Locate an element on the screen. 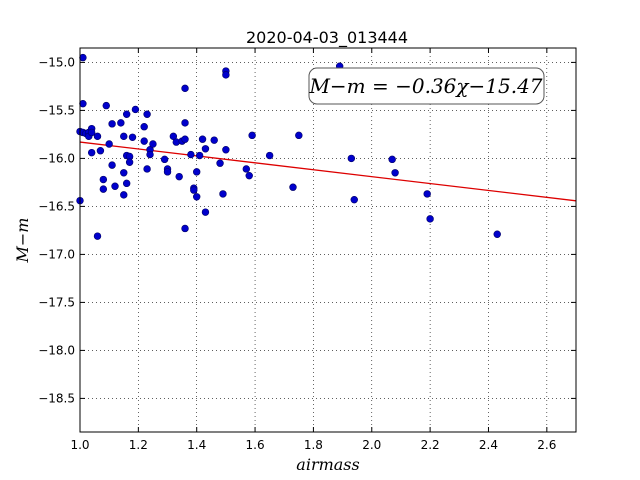  x-tick-label: 1.8 is located at coordinates (313, 445).